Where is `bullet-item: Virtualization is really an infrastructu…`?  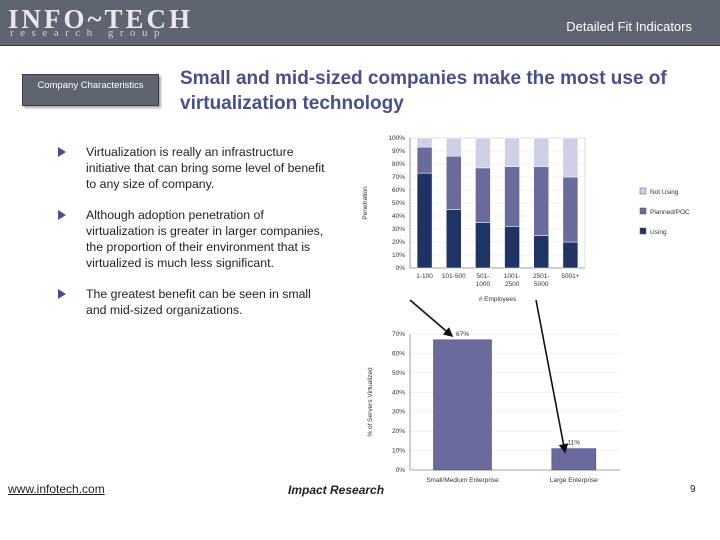 bullet-item: Virtualization is really an infrastructu… is located at coordinates (194, 168).